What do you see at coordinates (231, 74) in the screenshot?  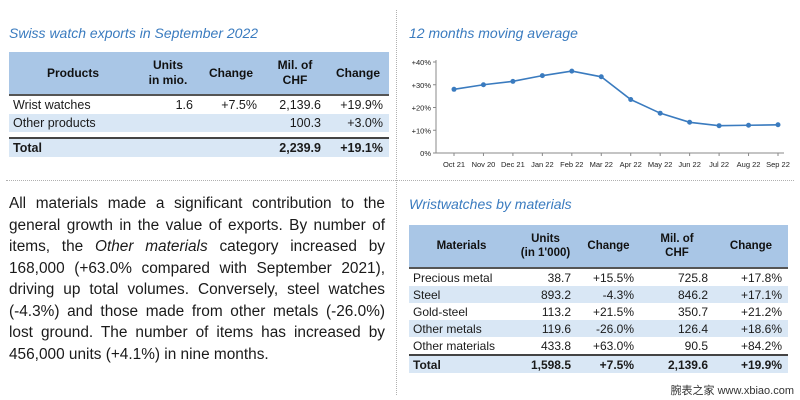 I see `exports-header-change-units: Change` at bounding box center [231, 74].